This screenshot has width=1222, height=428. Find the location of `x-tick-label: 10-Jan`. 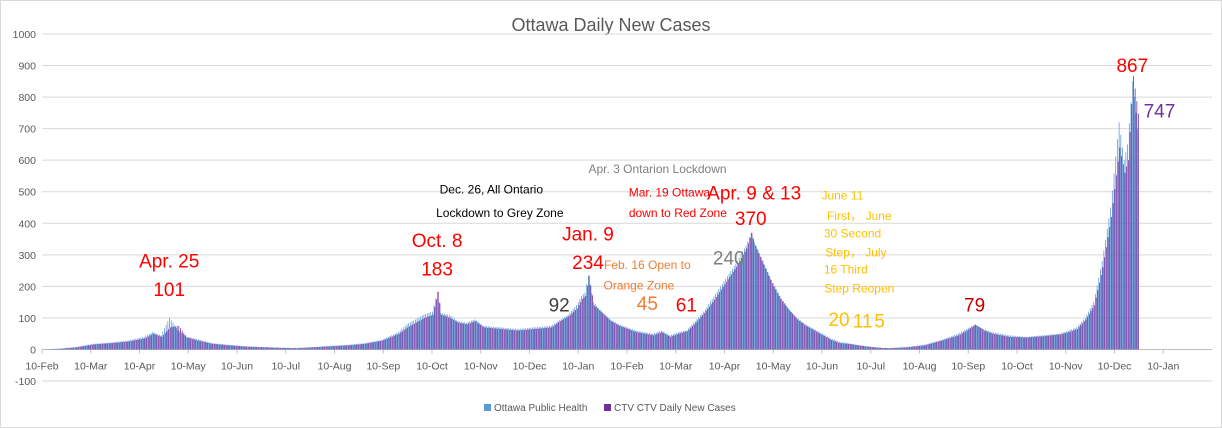

x-tick-label: 10-Jan is located at coordinates (1163, 366).